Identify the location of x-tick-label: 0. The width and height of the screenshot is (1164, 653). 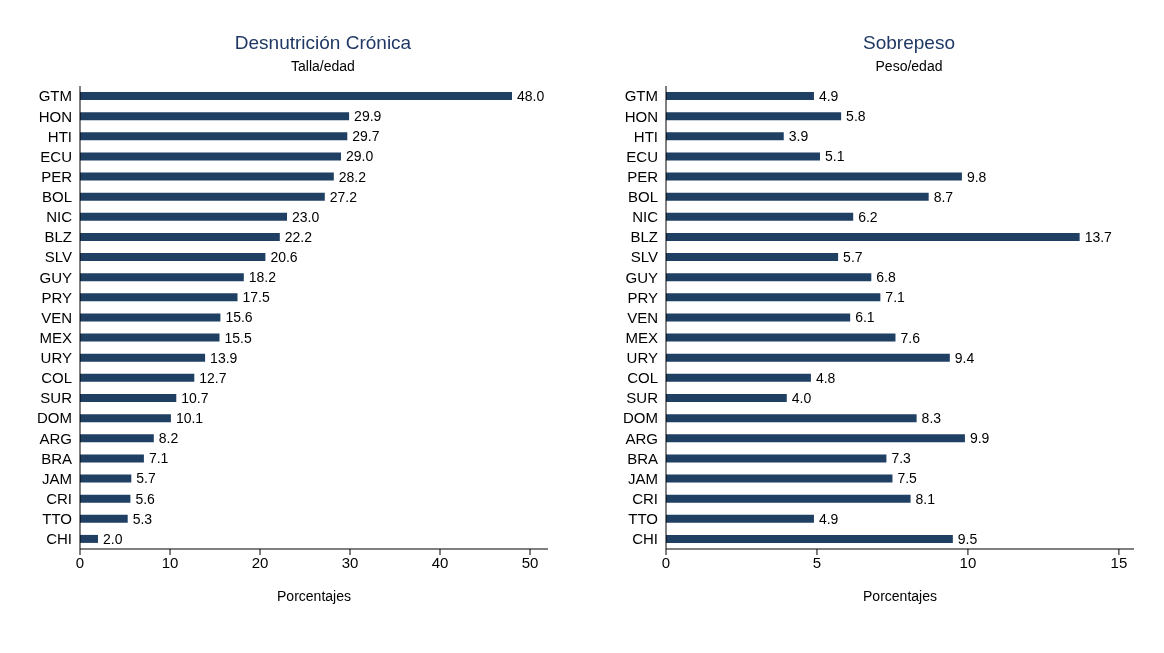
(80, 562).